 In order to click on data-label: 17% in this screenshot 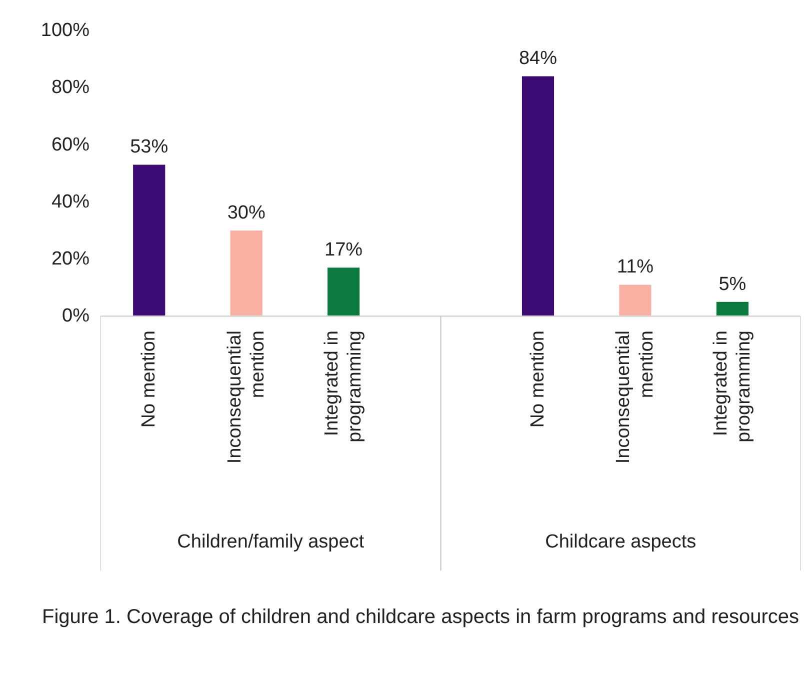, I will do `click(343, 250)`.